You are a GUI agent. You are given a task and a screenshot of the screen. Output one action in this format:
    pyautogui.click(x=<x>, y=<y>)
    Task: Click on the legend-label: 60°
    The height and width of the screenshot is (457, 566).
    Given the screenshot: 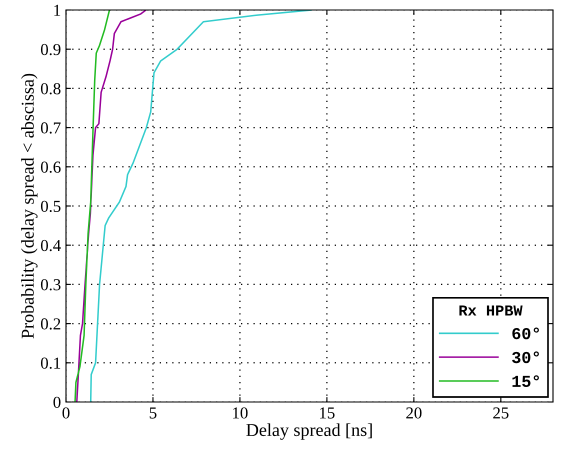 What is the action you would take?
    pyautogui.click(x=525, y=334)
    